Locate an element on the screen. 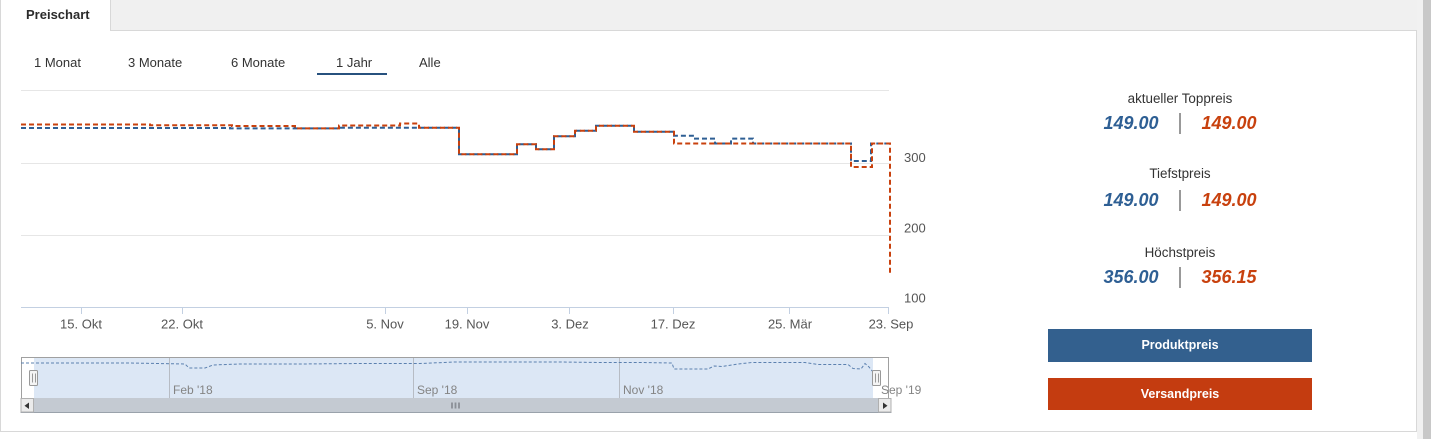  svg-text: 300 is located at coordinates (915, 157).